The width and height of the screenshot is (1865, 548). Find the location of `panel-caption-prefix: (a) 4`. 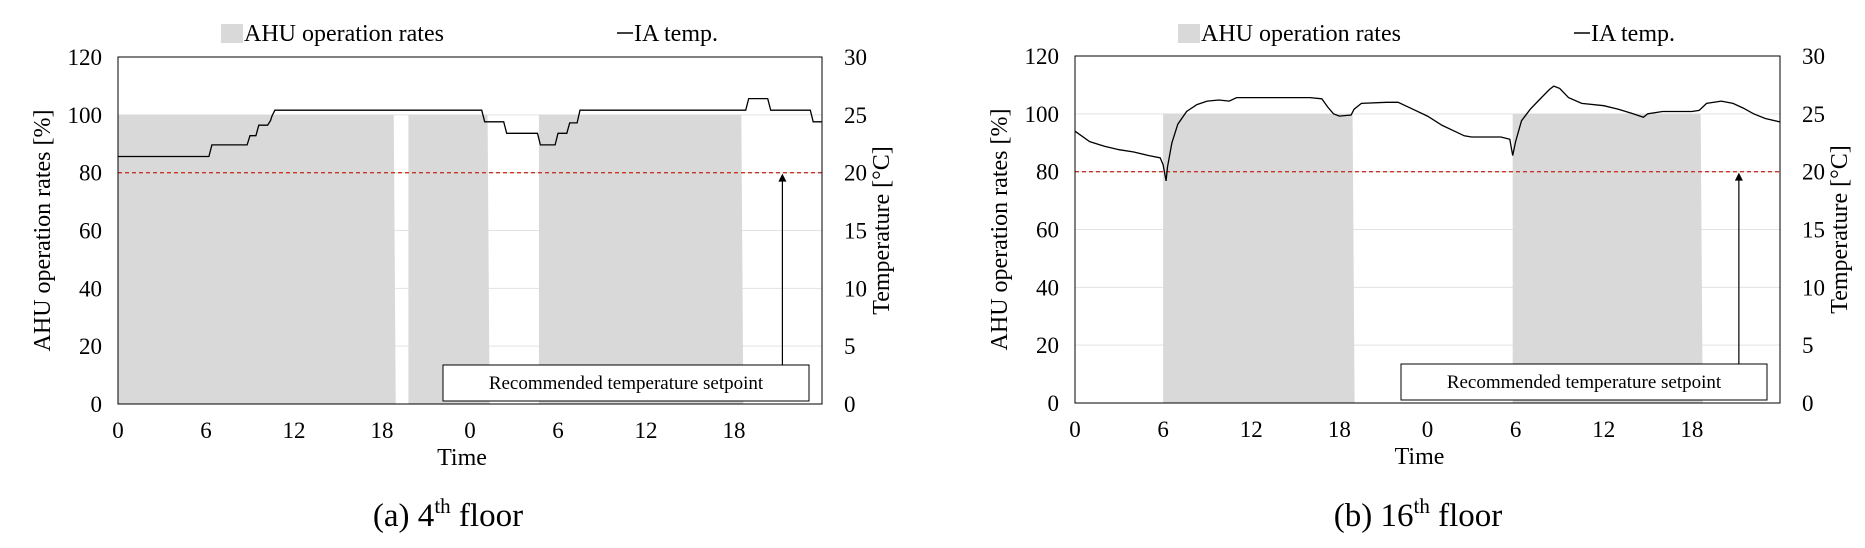

panel-caption-prefix: (a) 4 is located at coordinates (403, 516).